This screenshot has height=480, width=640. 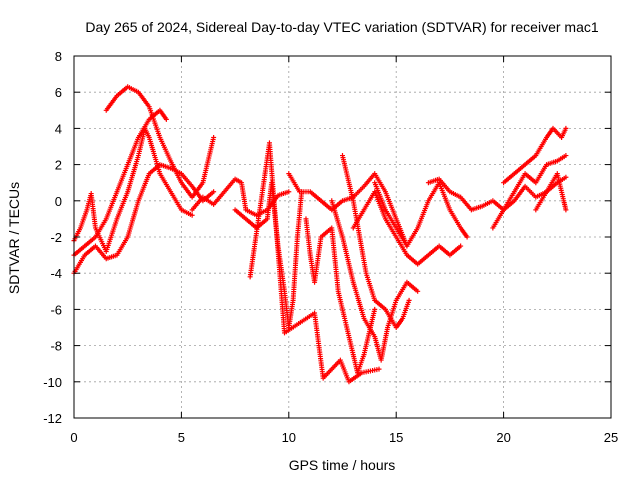 I want to click on x-axis-label: GPS time / hours, so click(x=342, y=465).